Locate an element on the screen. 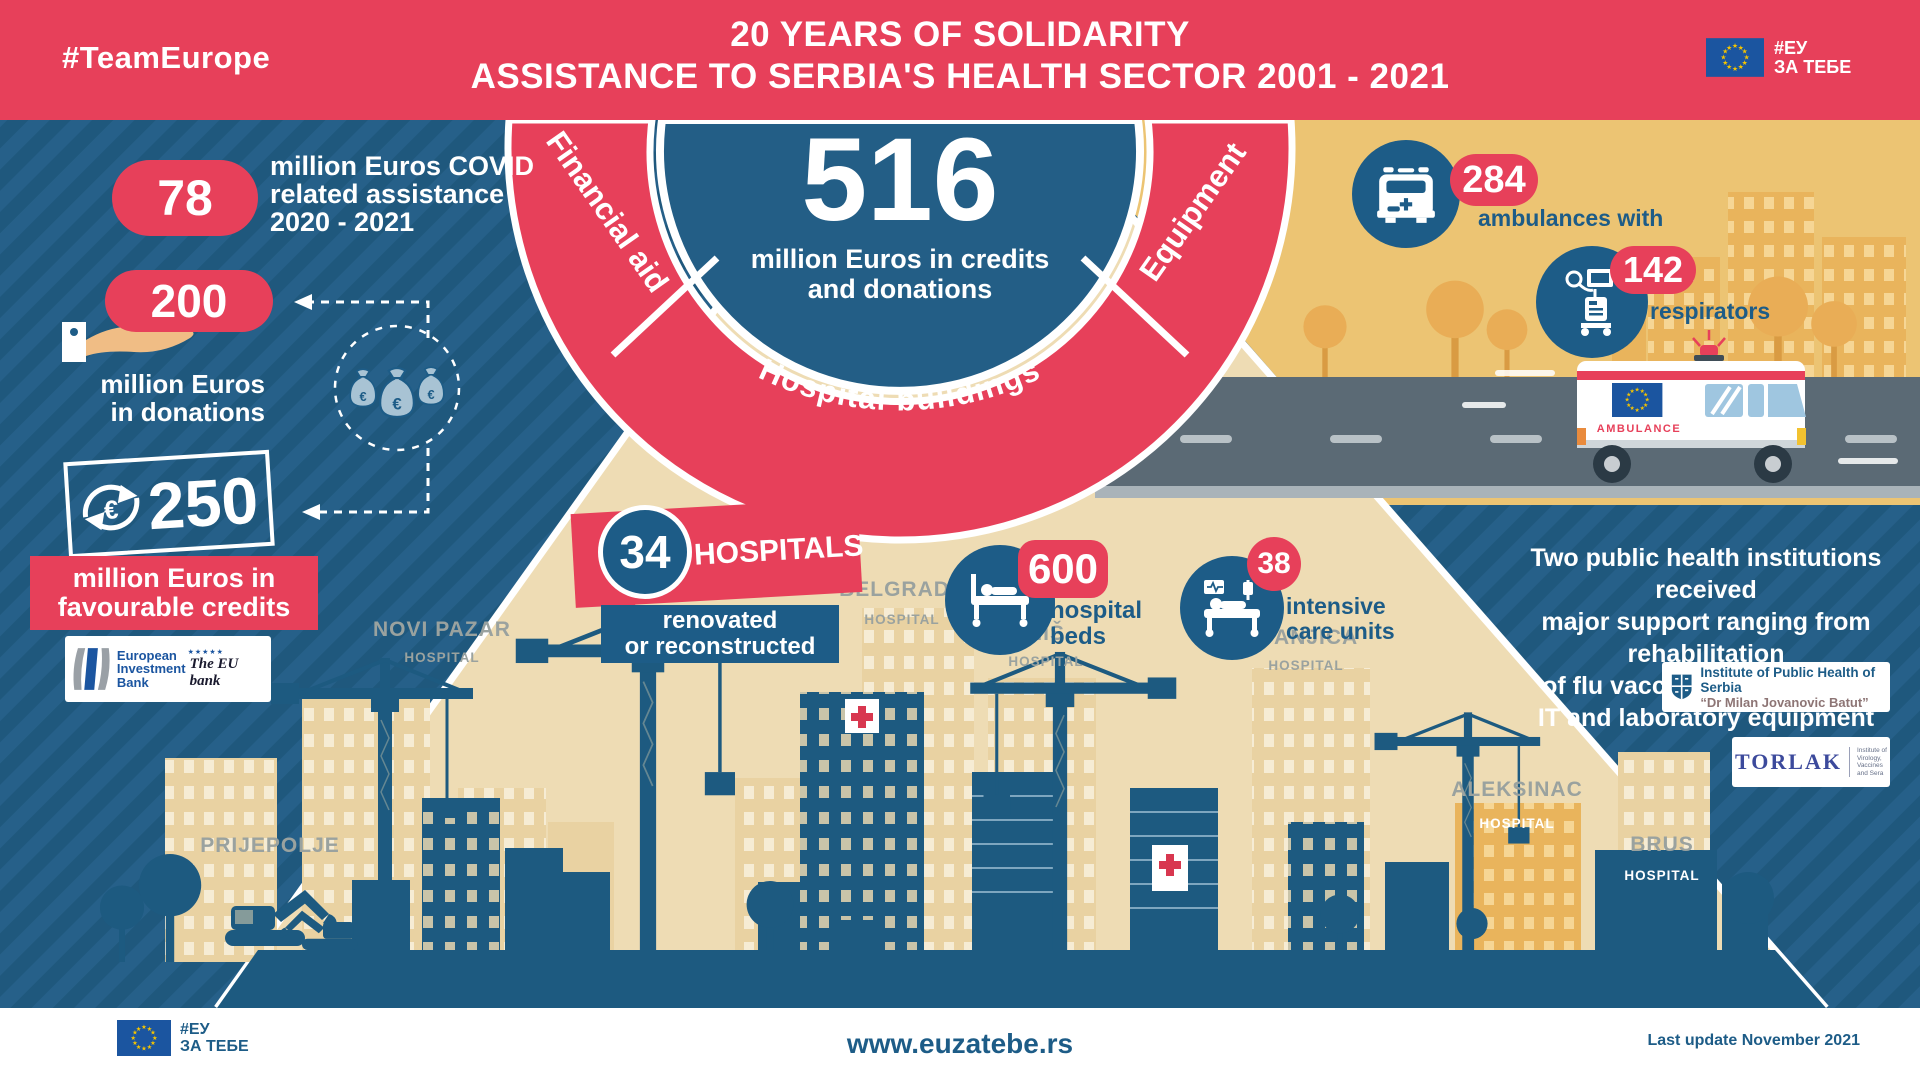 The height and width of the screenshot is (1080, 1920). batut-name: Institute of Public Health of Serbia is located at coordinates (1788, 679).